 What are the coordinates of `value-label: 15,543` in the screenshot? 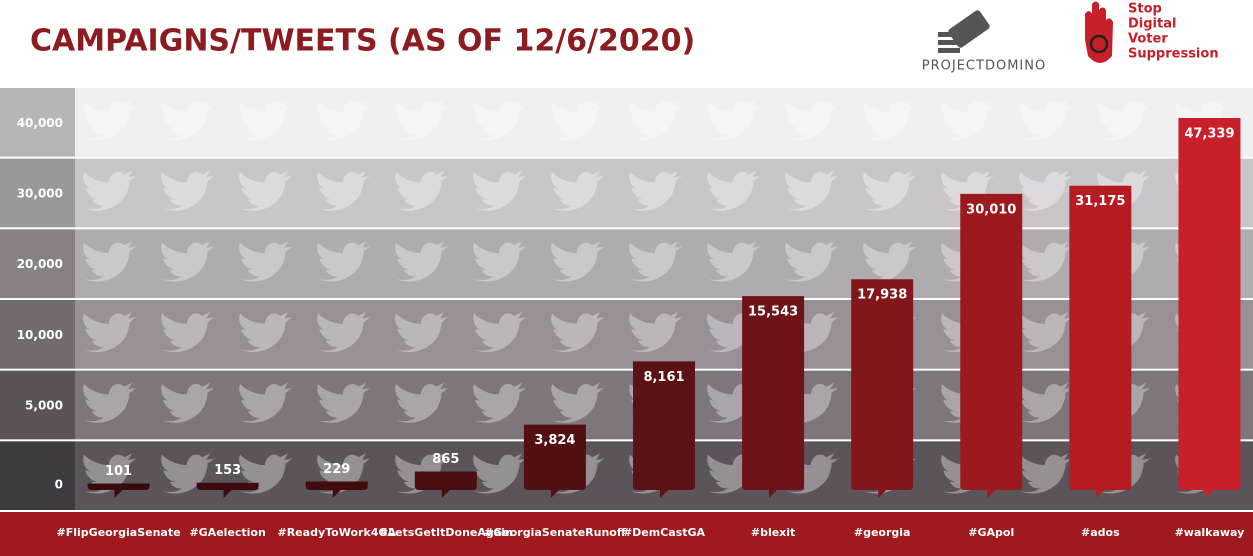 It's located at (773, 312).